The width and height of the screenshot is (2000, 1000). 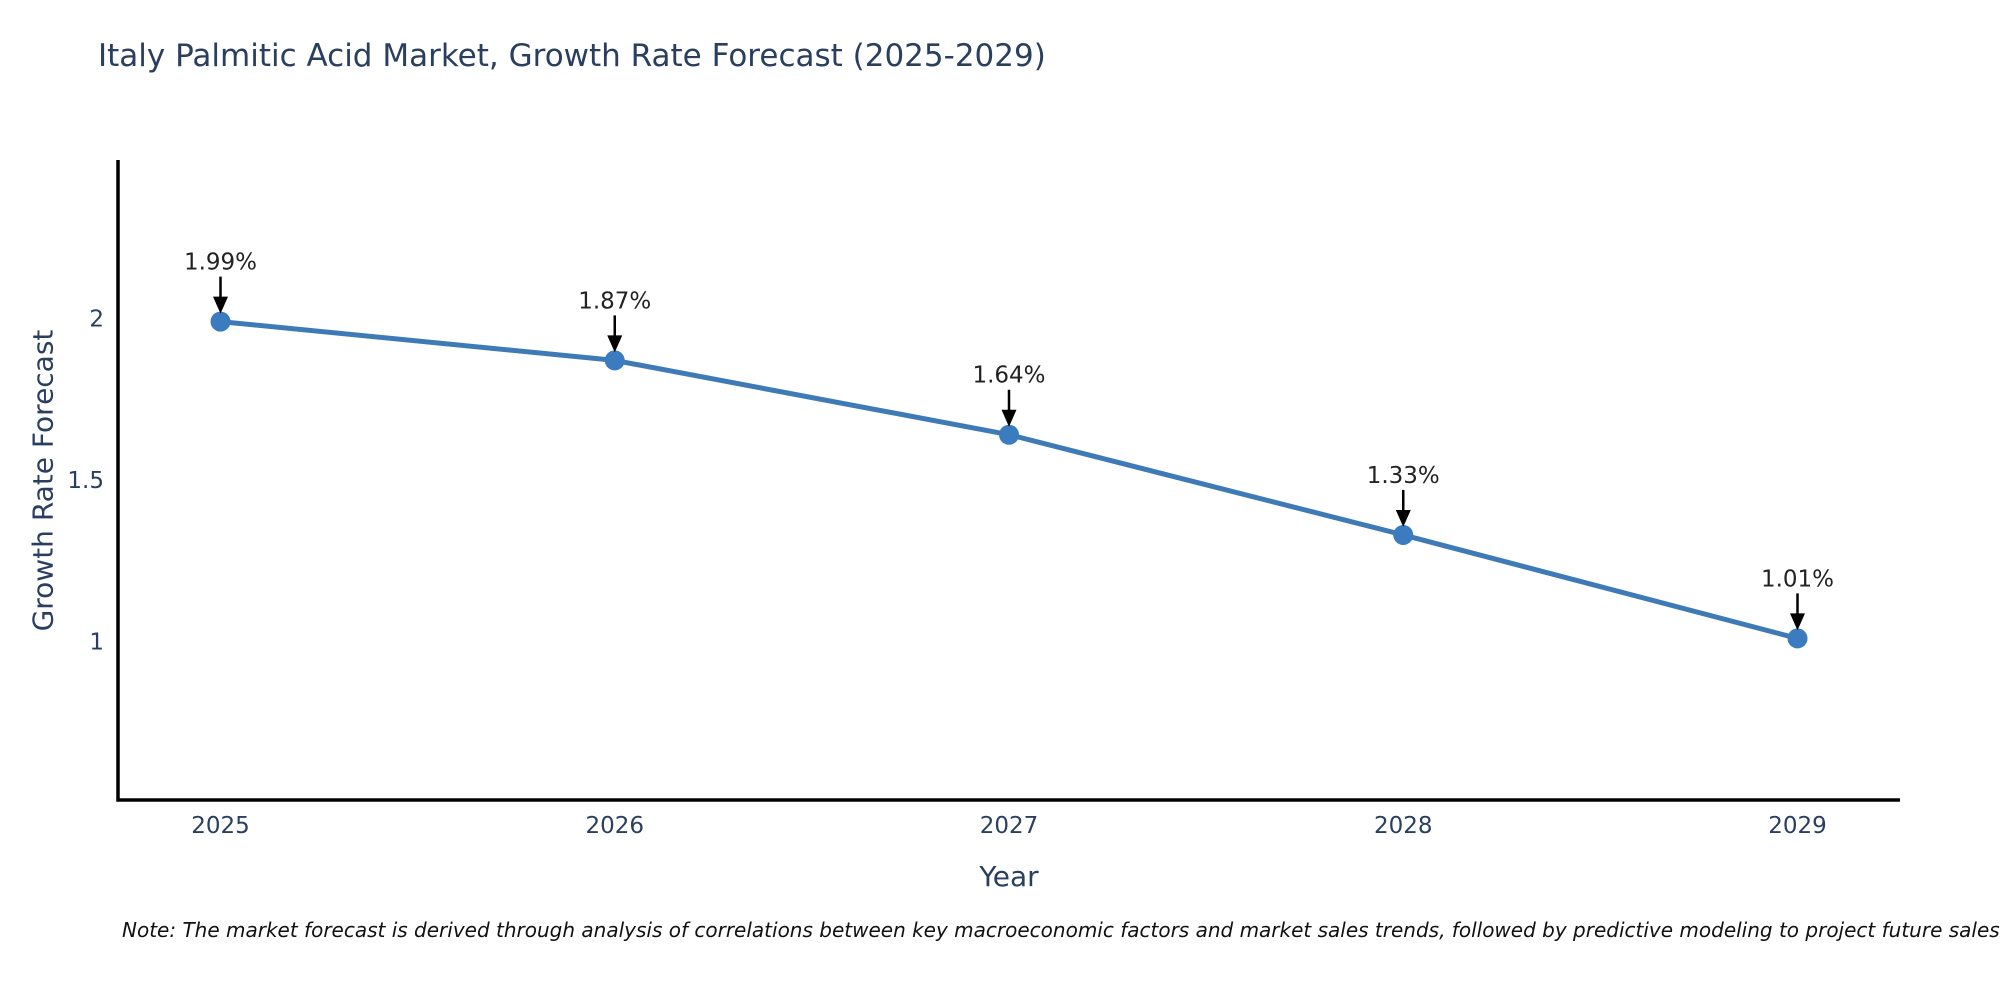 I want to click on x-tick-label: 2026, so click(x=614, y=826).